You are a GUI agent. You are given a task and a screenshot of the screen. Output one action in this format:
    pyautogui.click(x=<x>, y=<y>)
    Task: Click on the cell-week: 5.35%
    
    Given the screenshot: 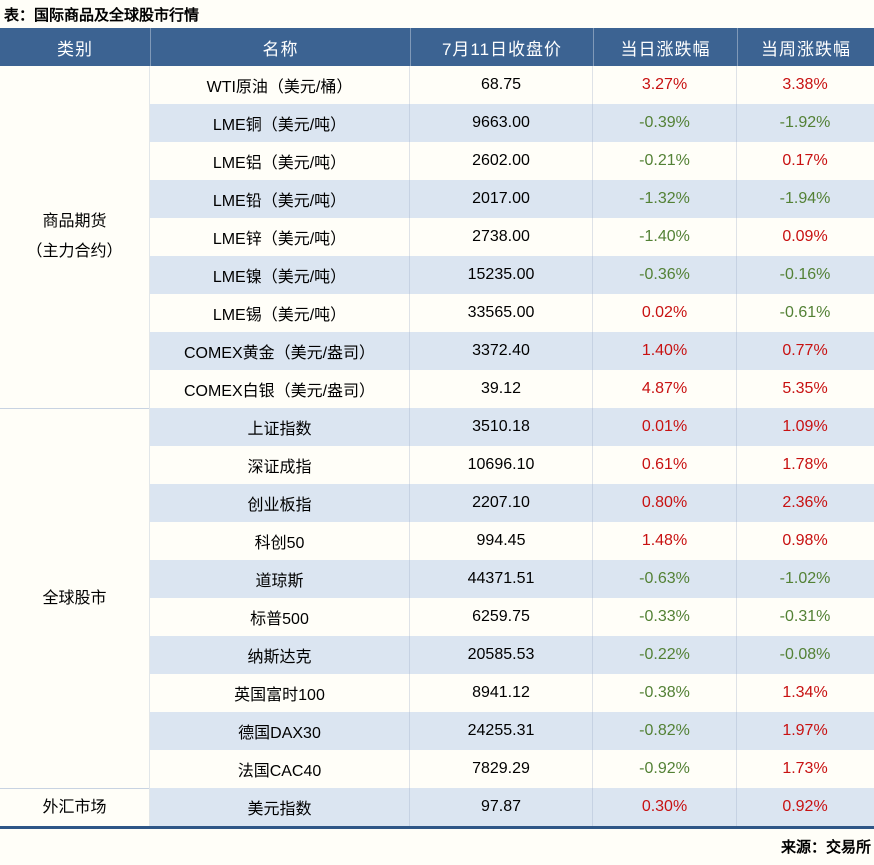 What is the action you would take?
    pyautogui.click(x=804, y=389)
    